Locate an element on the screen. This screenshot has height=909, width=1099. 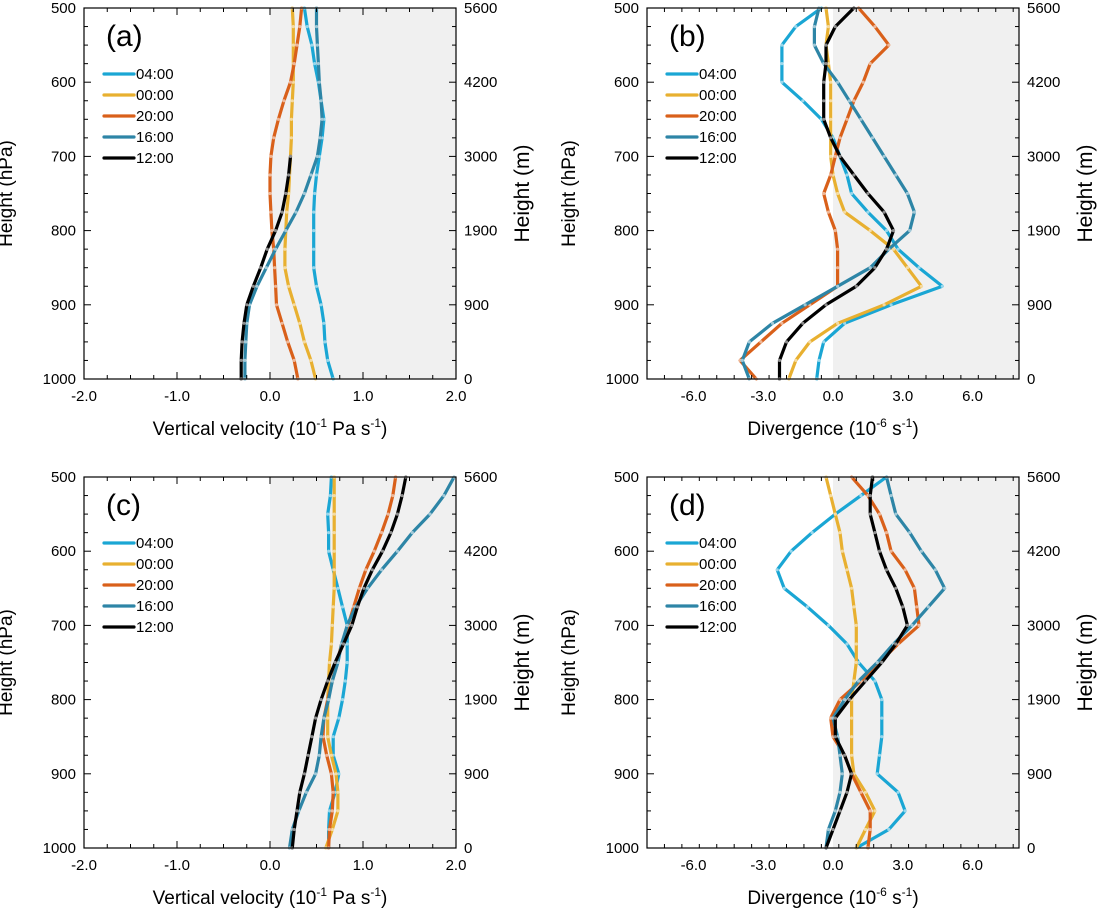
x-tick-label: 2.0 is located at coordinates (456, 396).